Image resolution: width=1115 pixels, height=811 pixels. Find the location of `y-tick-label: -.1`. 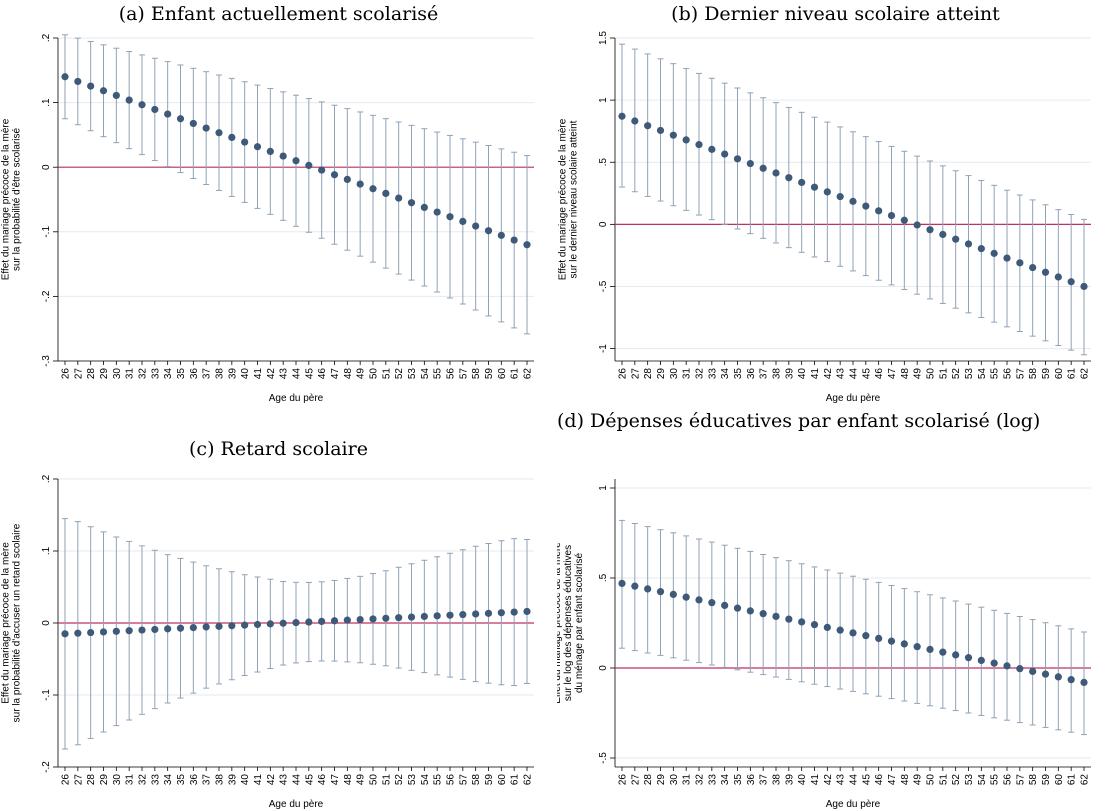

y-tick-label: -.1 is located at coordinates (46, 695).